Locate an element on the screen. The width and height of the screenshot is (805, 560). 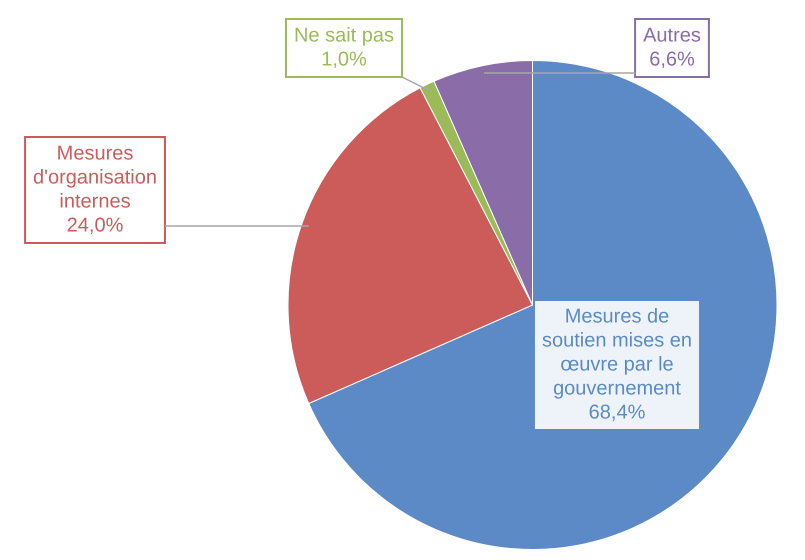
data-label: 1,0% is located at coordinates (344, 59).